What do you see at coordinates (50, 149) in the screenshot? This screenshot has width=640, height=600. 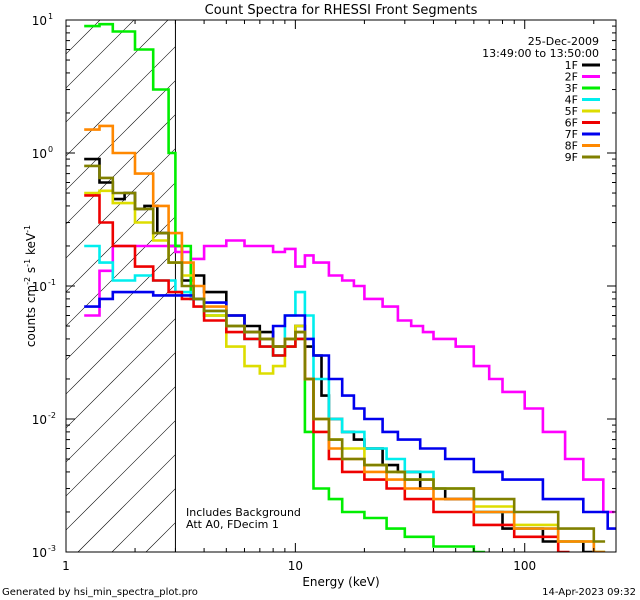 I see `y-tick-exponent: 0` at bounding box center [50, 149].